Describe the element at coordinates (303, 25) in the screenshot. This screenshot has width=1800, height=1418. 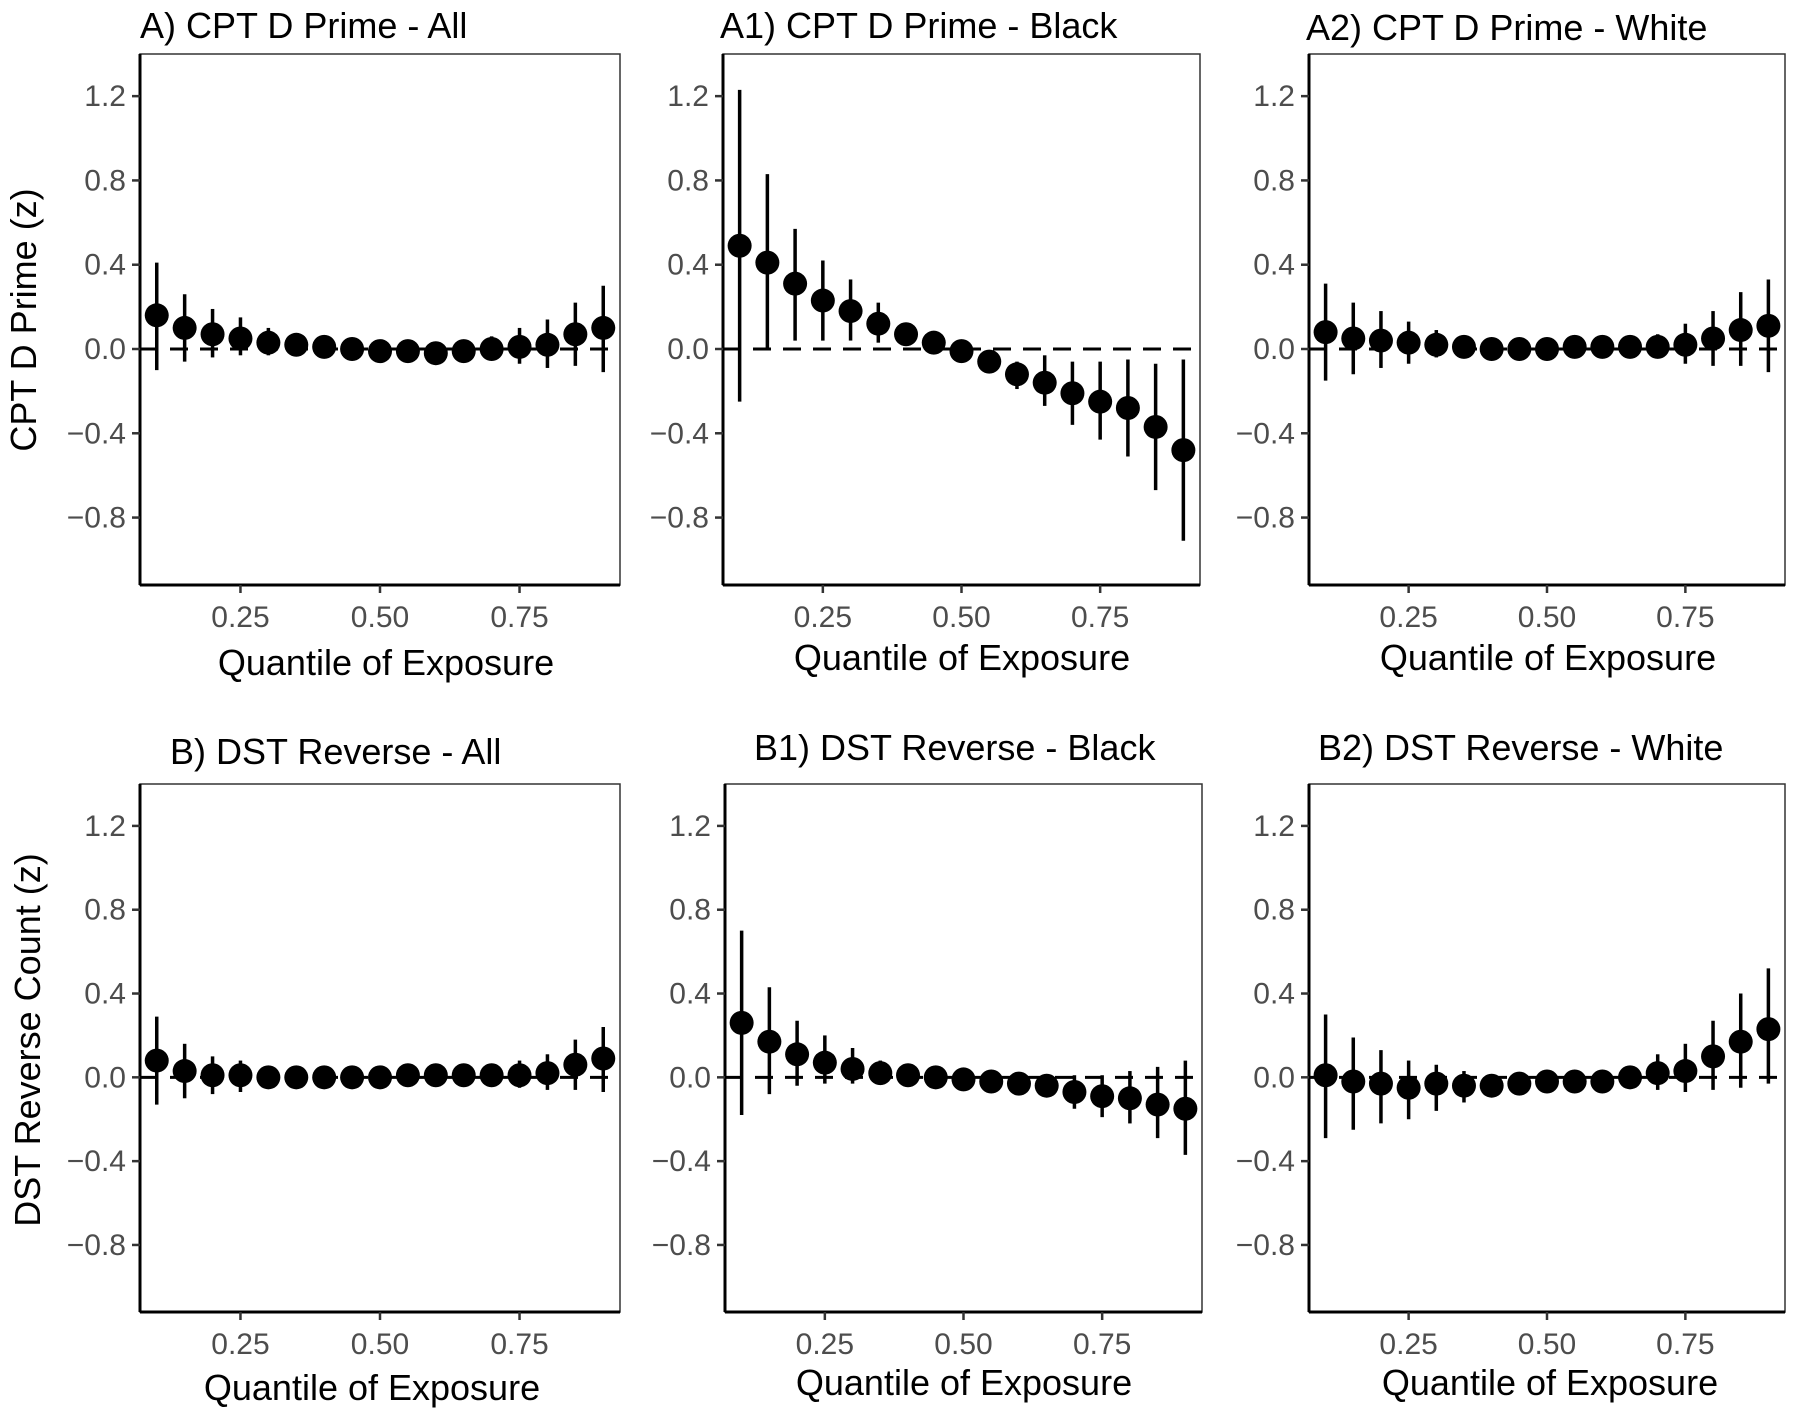
I see `panel-title: A) CPT D Prime - All` at that location.